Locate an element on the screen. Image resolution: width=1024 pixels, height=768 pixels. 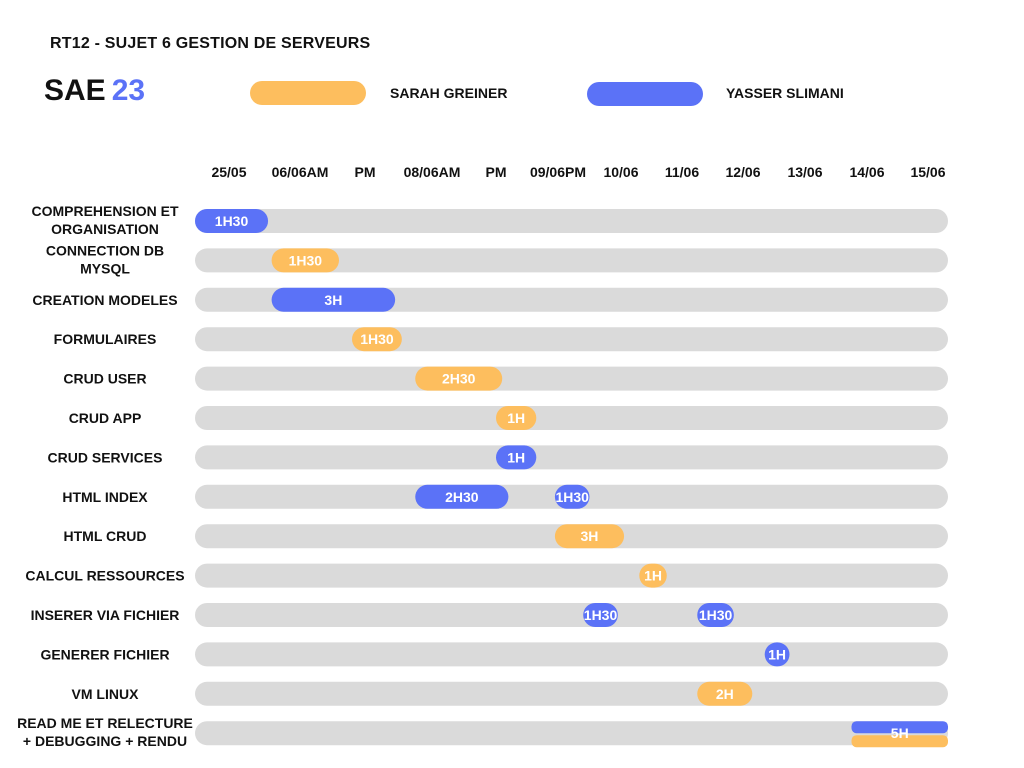
task-label: HTML INDEX is located at coordinates (105, 497).